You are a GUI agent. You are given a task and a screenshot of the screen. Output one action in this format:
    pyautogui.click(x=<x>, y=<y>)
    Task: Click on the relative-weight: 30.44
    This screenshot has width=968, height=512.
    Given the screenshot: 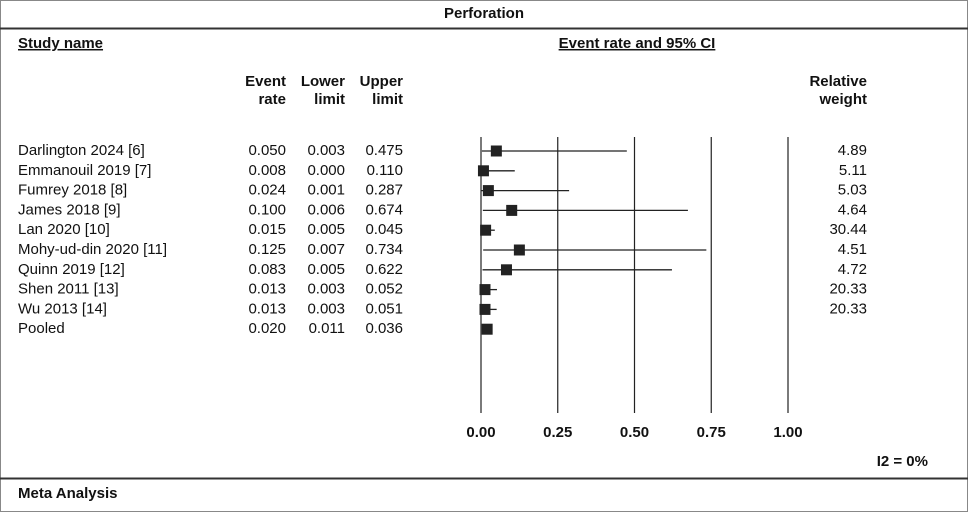 What is the action you would take?
    pyautogui.click(x=848, y=229)
    